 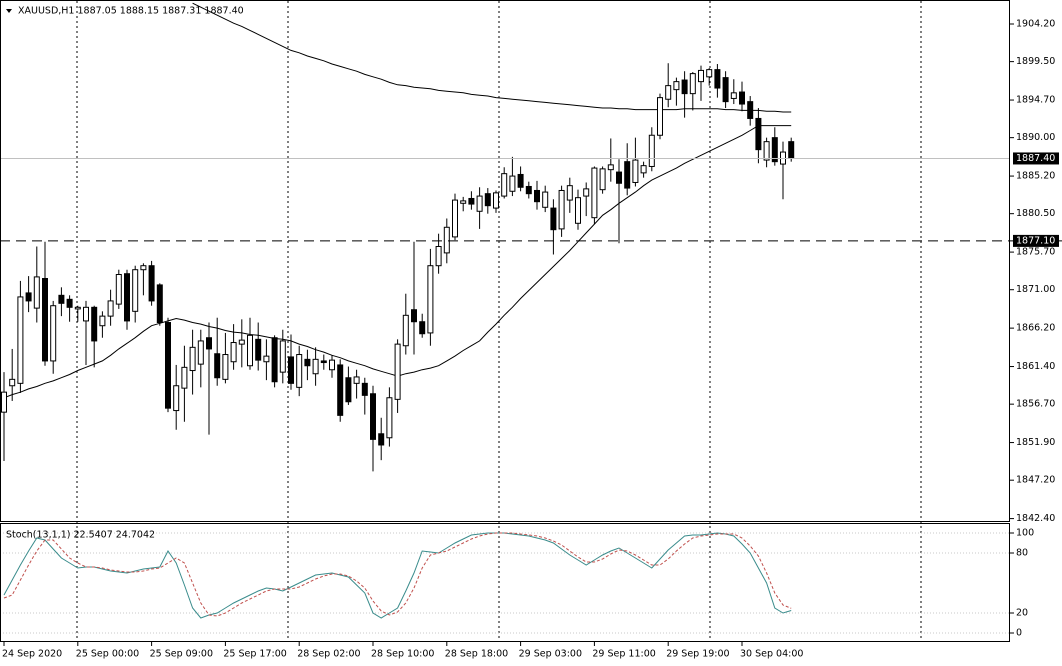 I want to click on x-tick-label: 28 Sep 10:00, so click(x=402, y=654).